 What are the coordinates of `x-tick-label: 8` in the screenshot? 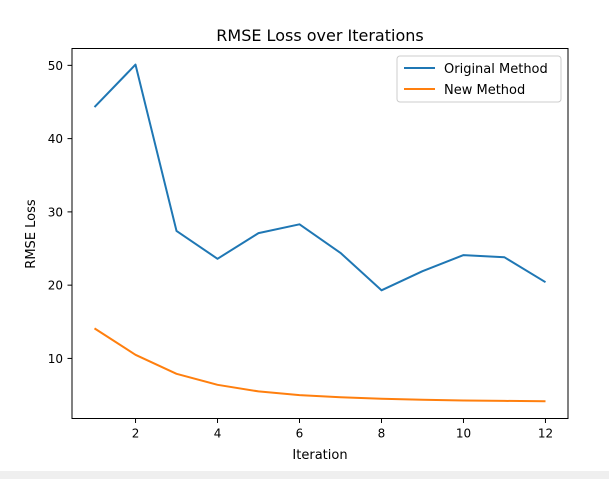 It's located at (382, 434).